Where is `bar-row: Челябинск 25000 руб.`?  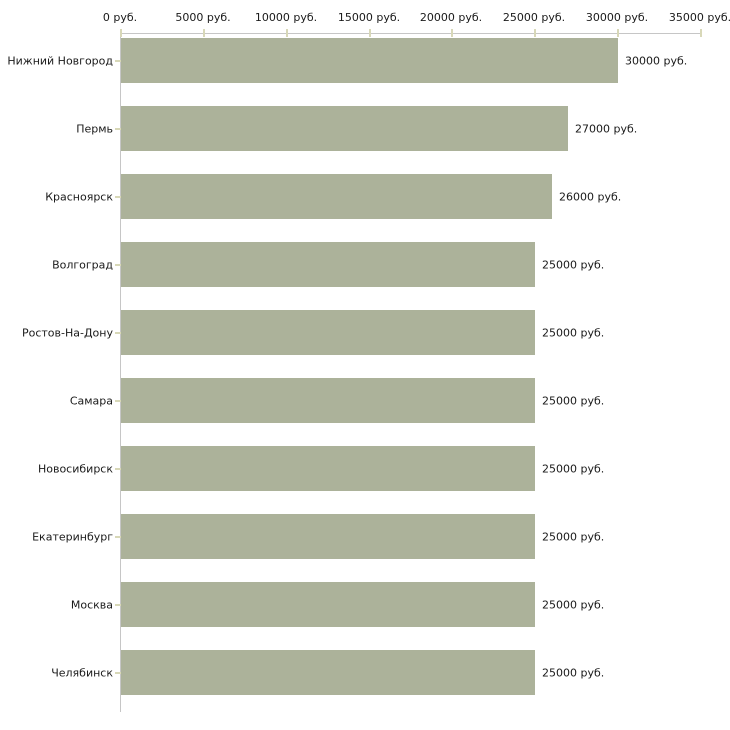
bar-row: Челябинск 25000 руб. is located at coordinates (365, 673).